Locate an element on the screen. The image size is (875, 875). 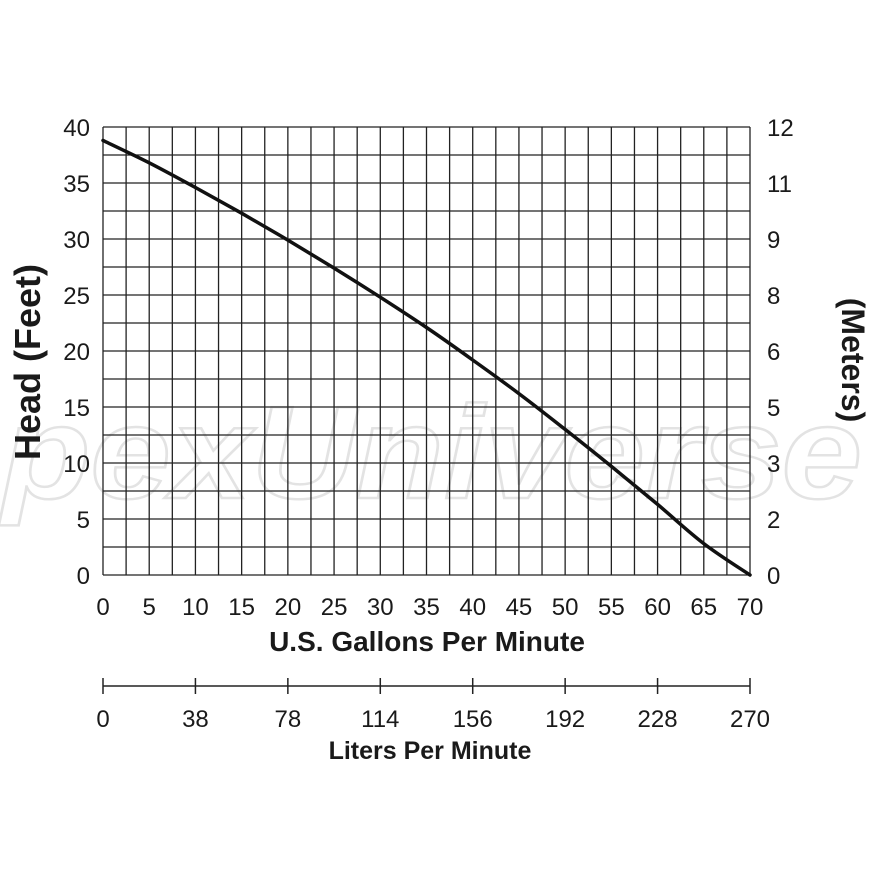
x-tick-label: 45 is located at coordinates (519, 607).